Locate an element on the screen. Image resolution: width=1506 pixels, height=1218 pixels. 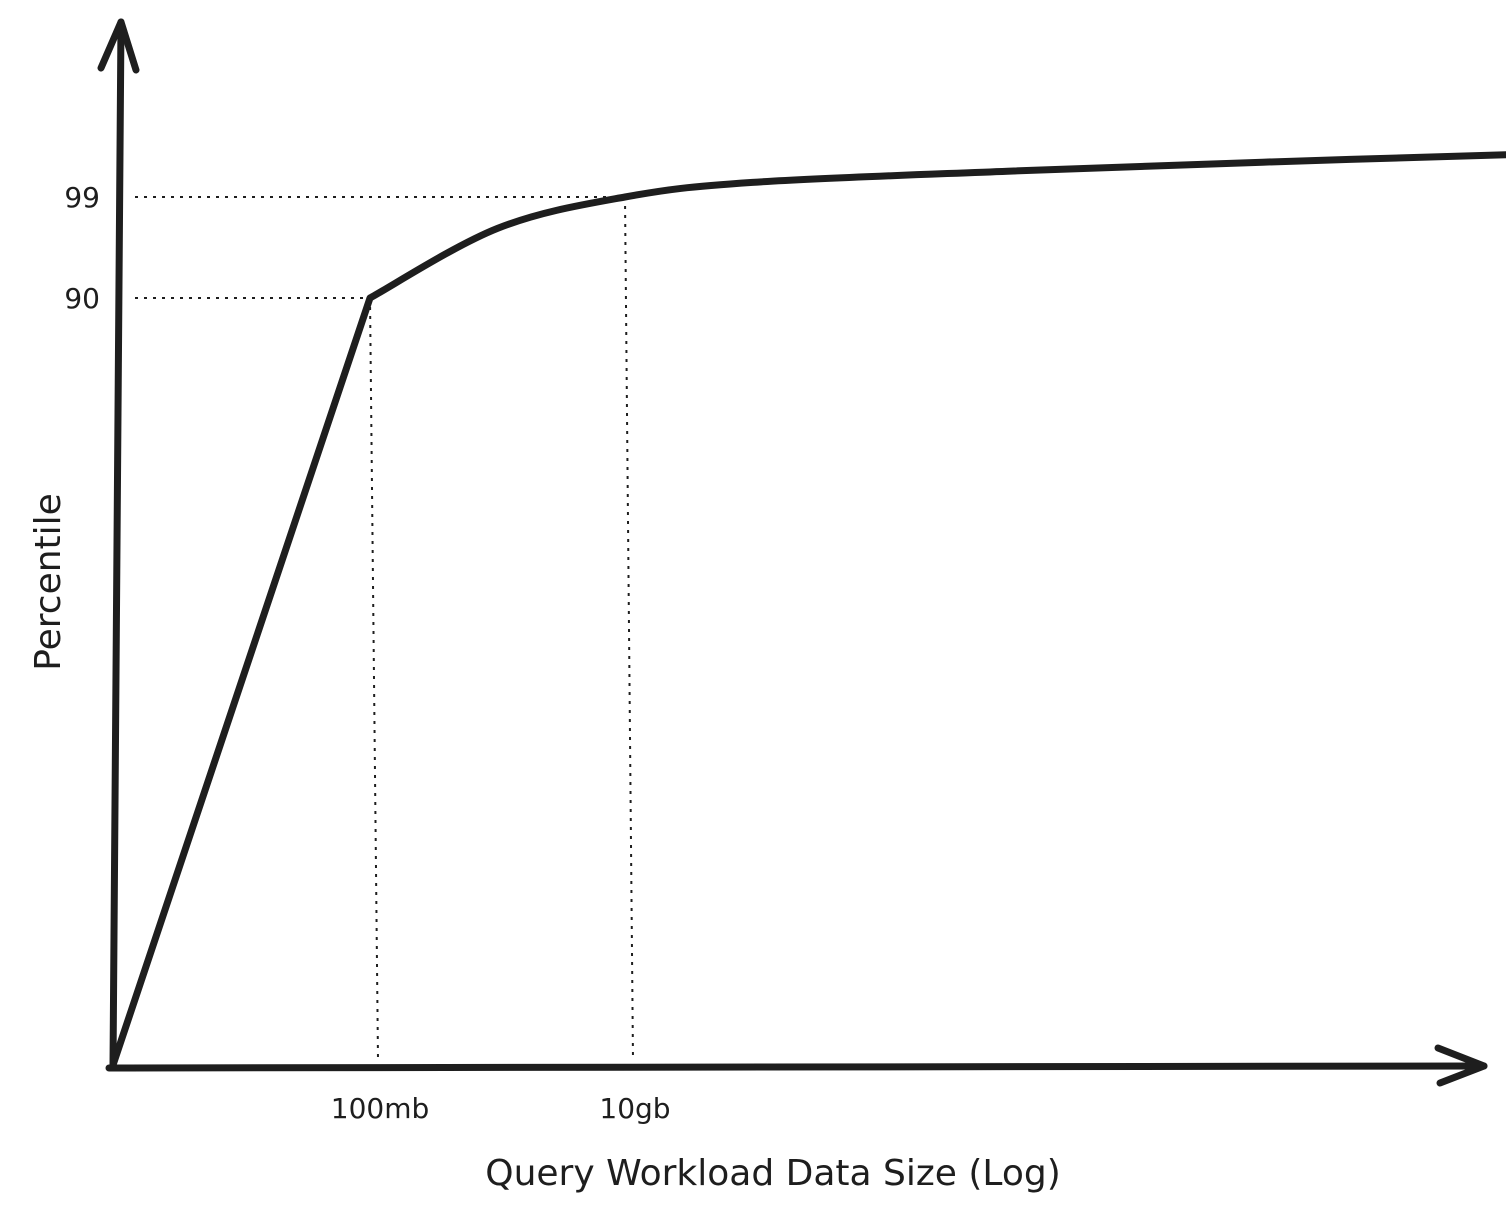
x-axis-arrowhead is located at coordinates (1461, 1065).